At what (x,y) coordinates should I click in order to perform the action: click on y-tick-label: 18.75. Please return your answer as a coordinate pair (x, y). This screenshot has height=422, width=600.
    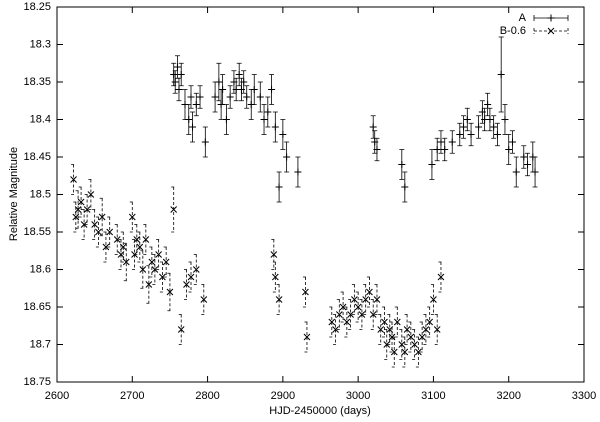
    Looking at the image, I should click on (37, 382).